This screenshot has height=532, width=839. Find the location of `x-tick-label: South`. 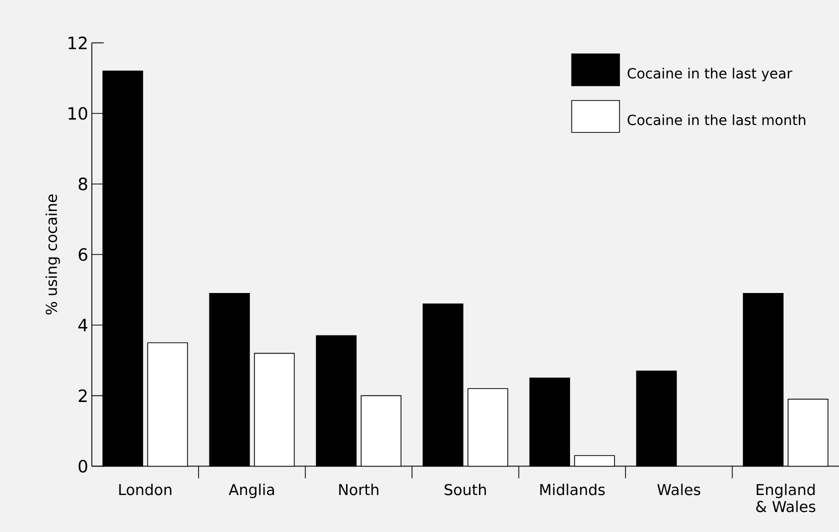

x-tick-label: South is located at coordinates (465, 490).